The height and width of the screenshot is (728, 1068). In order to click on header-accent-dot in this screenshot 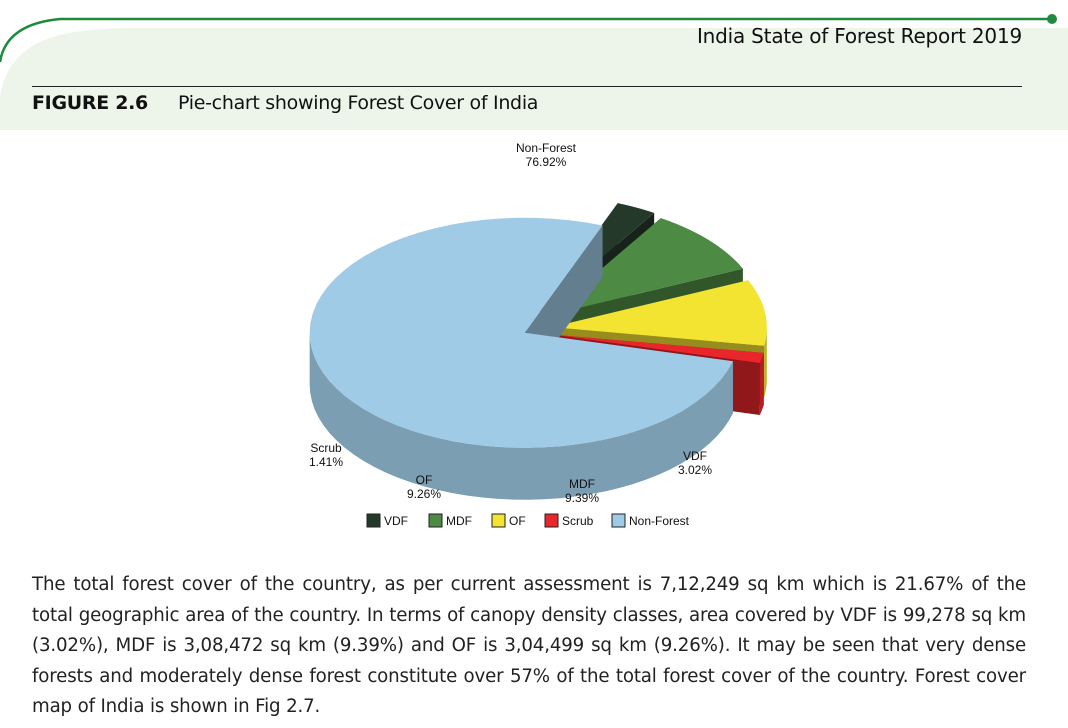, I will do `click(1052, 19)`.